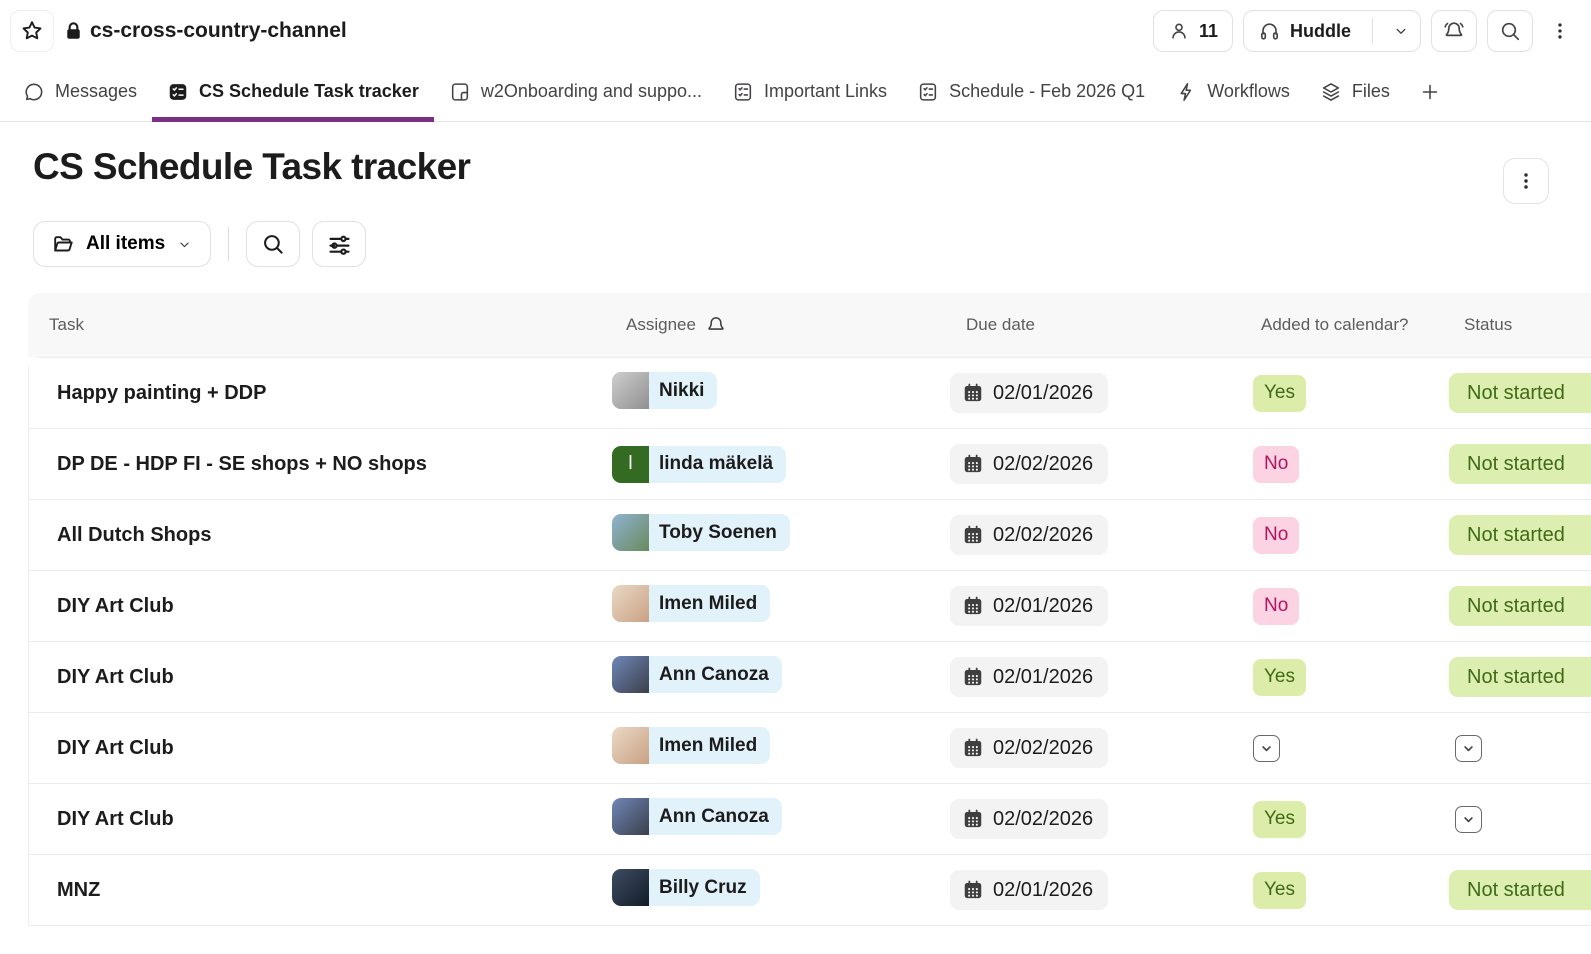 Image resolution: width=1591 pixels, height=954 pixels. Describe the element at coordinates (32, 31) in the screenshot. I see `star-channel-button` at that location.